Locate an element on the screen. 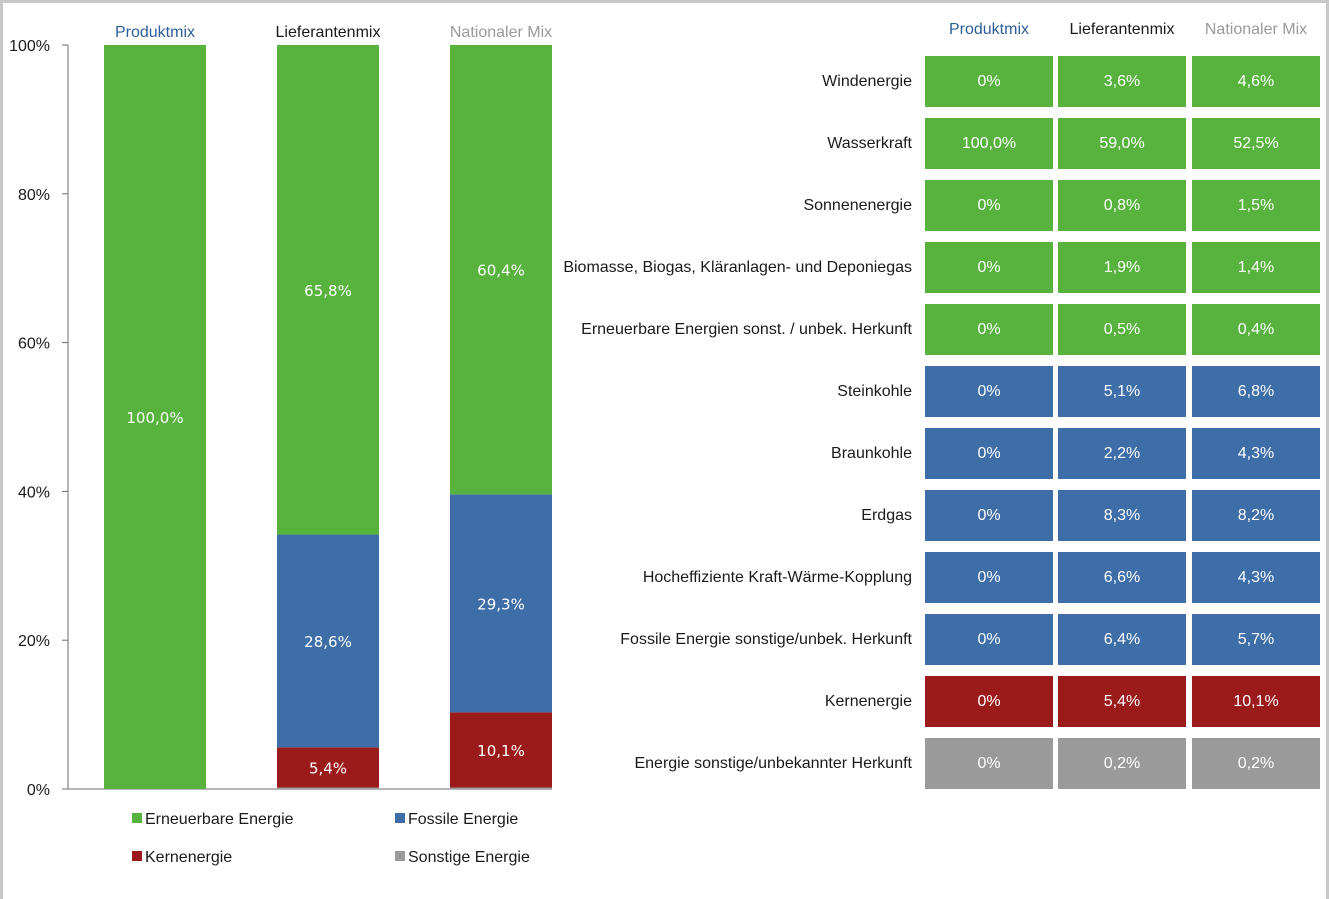 The height and width of the screenshot is (899, 1329). y-tick-label: 100% is located at coordinates (29, 46).